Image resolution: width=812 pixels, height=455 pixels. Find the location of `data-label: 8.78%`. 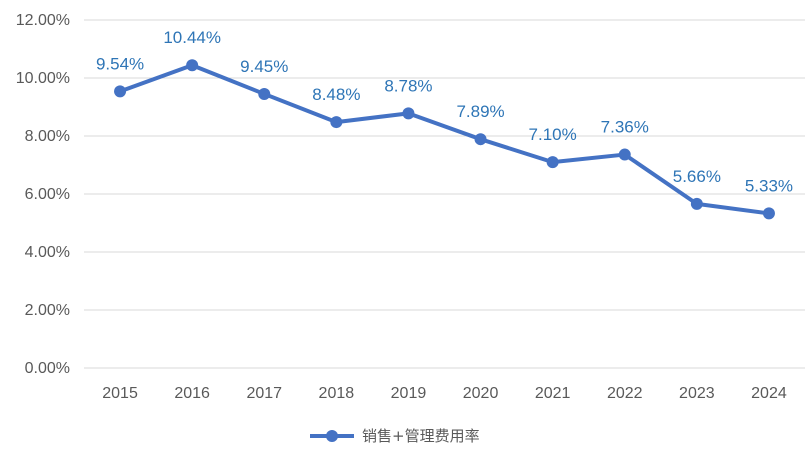

data-label: 8.78% is located at coordinates (408, 85).